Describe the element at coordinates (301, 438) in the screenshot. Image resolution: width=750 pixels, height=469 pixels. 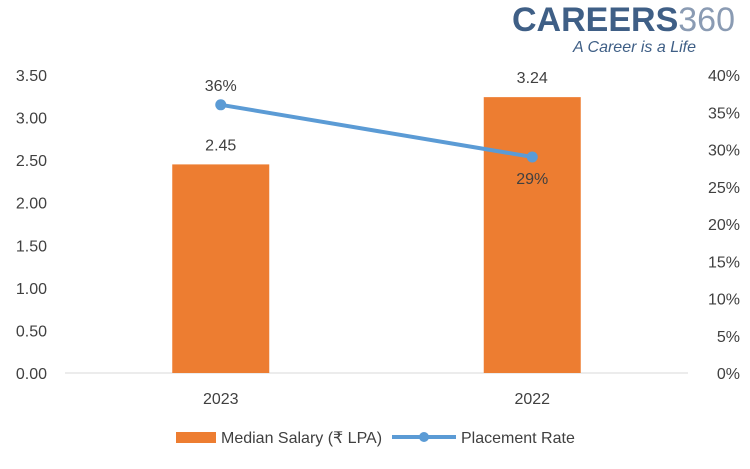
I see `legend-label-median-salary: Median Salary (₹ LPA)` at that location.